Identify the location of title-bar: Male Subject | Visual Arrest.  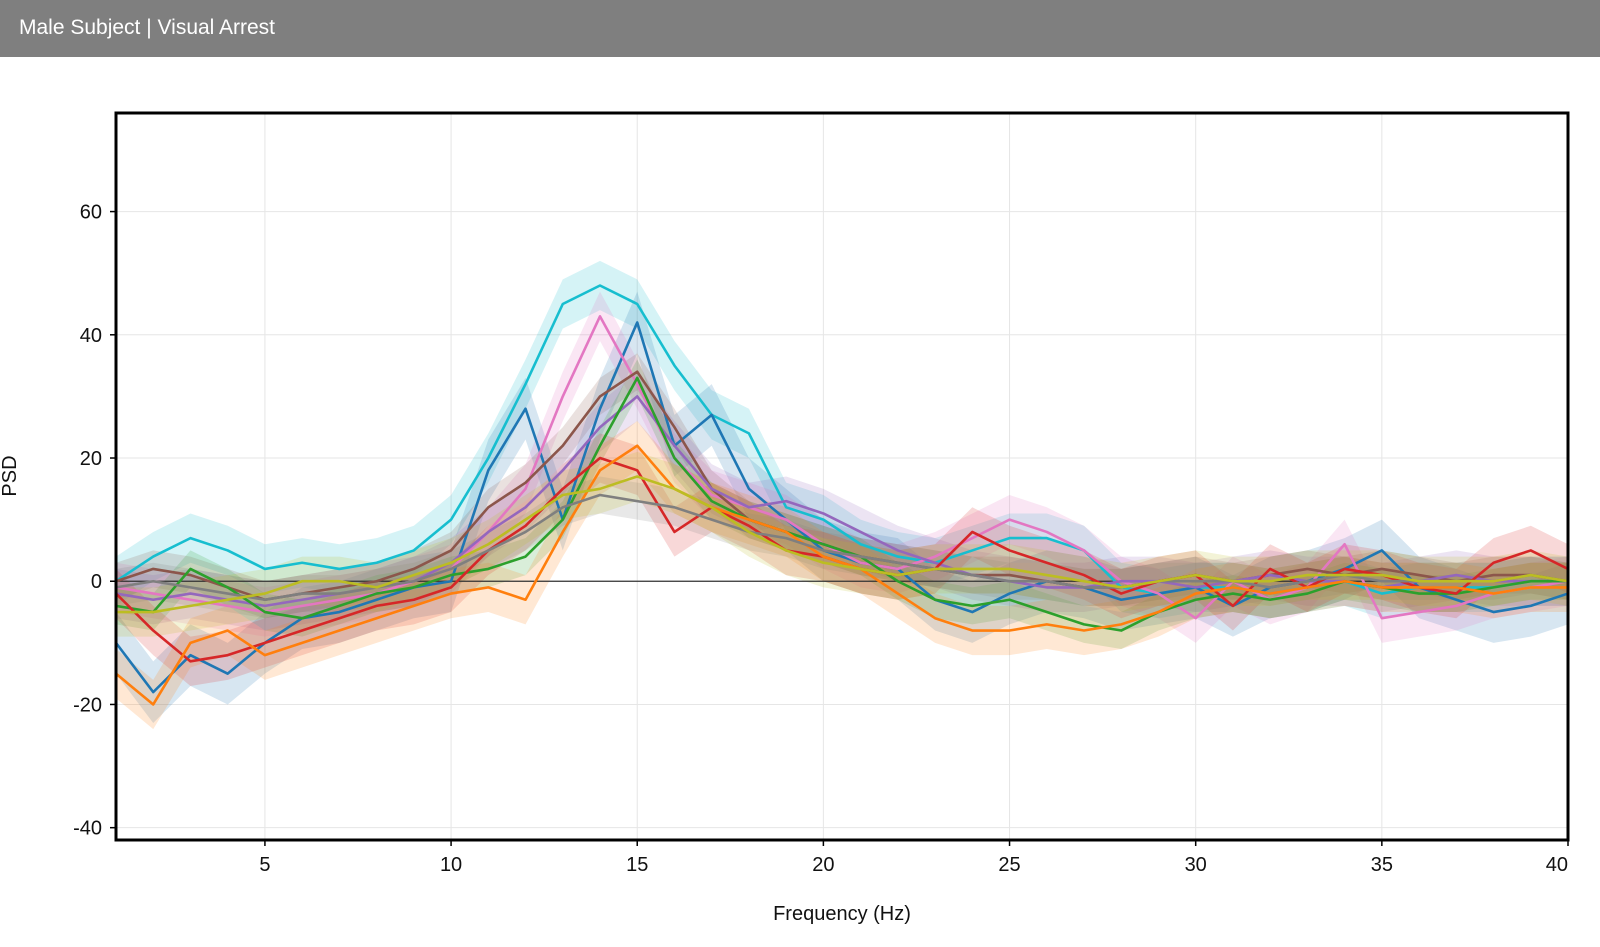
(800, 28).